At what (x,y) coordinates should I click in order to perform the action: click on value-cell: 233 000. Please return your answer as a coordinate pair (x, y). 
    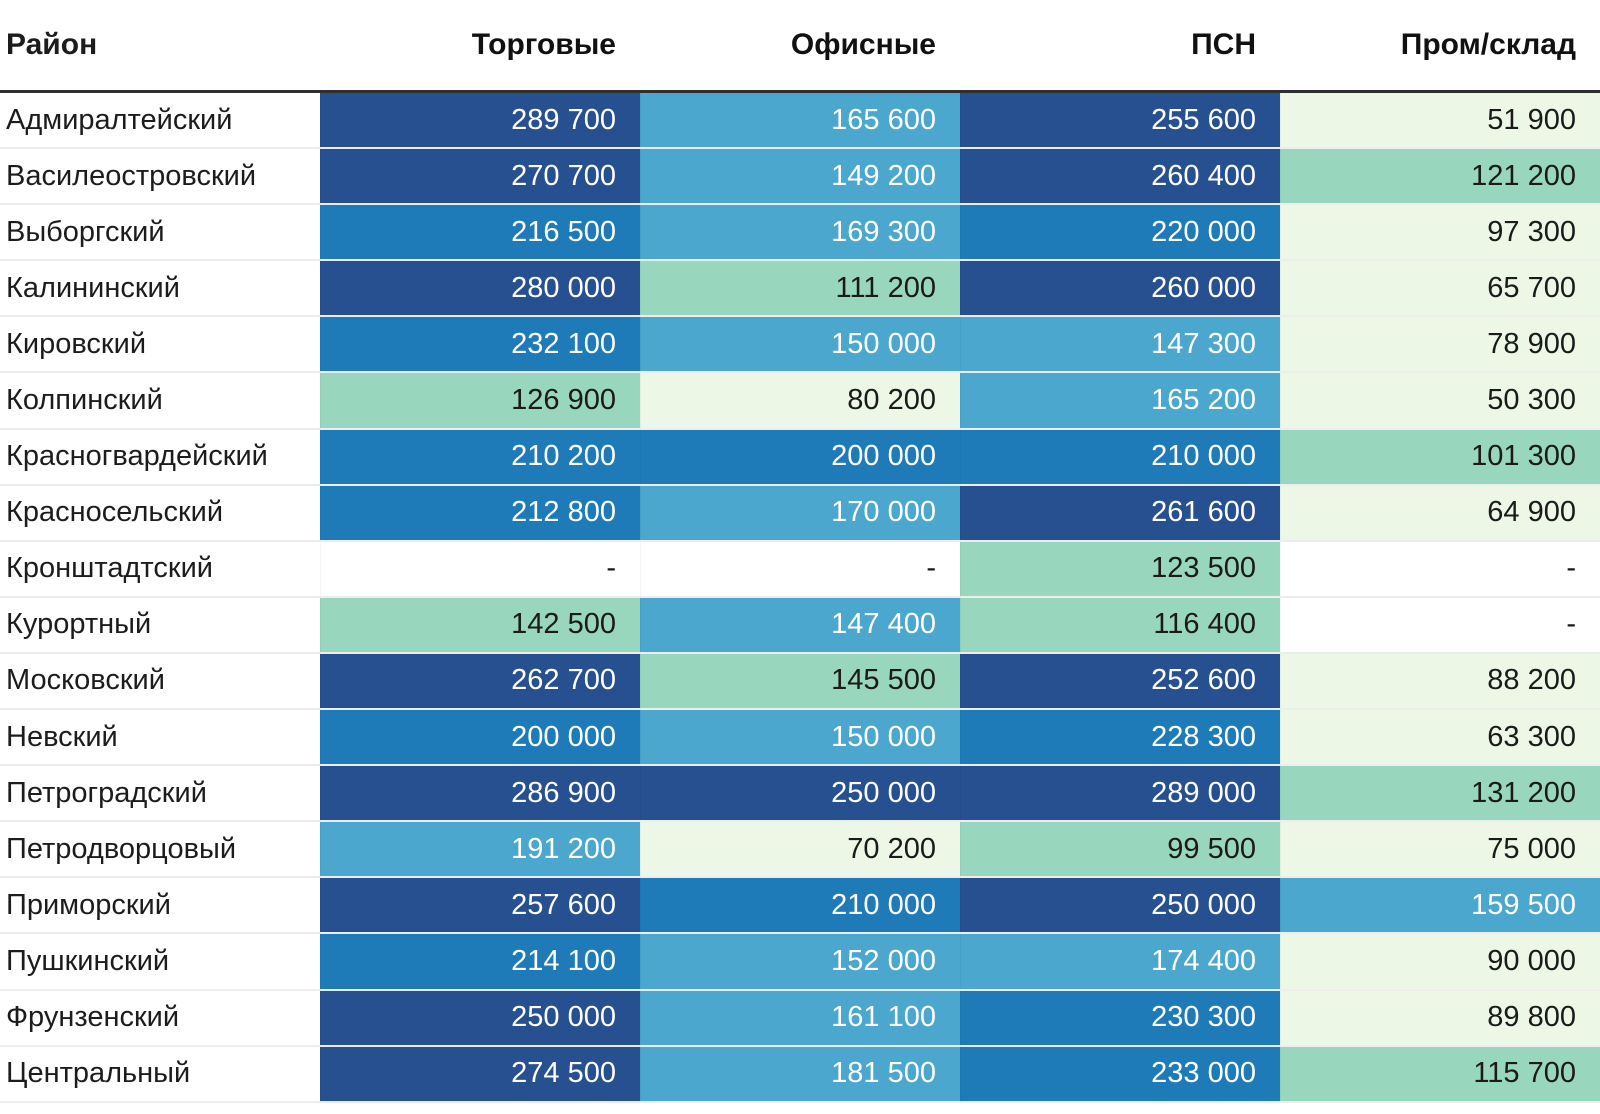
    Looking at the image, I should click on (1120, 1073).